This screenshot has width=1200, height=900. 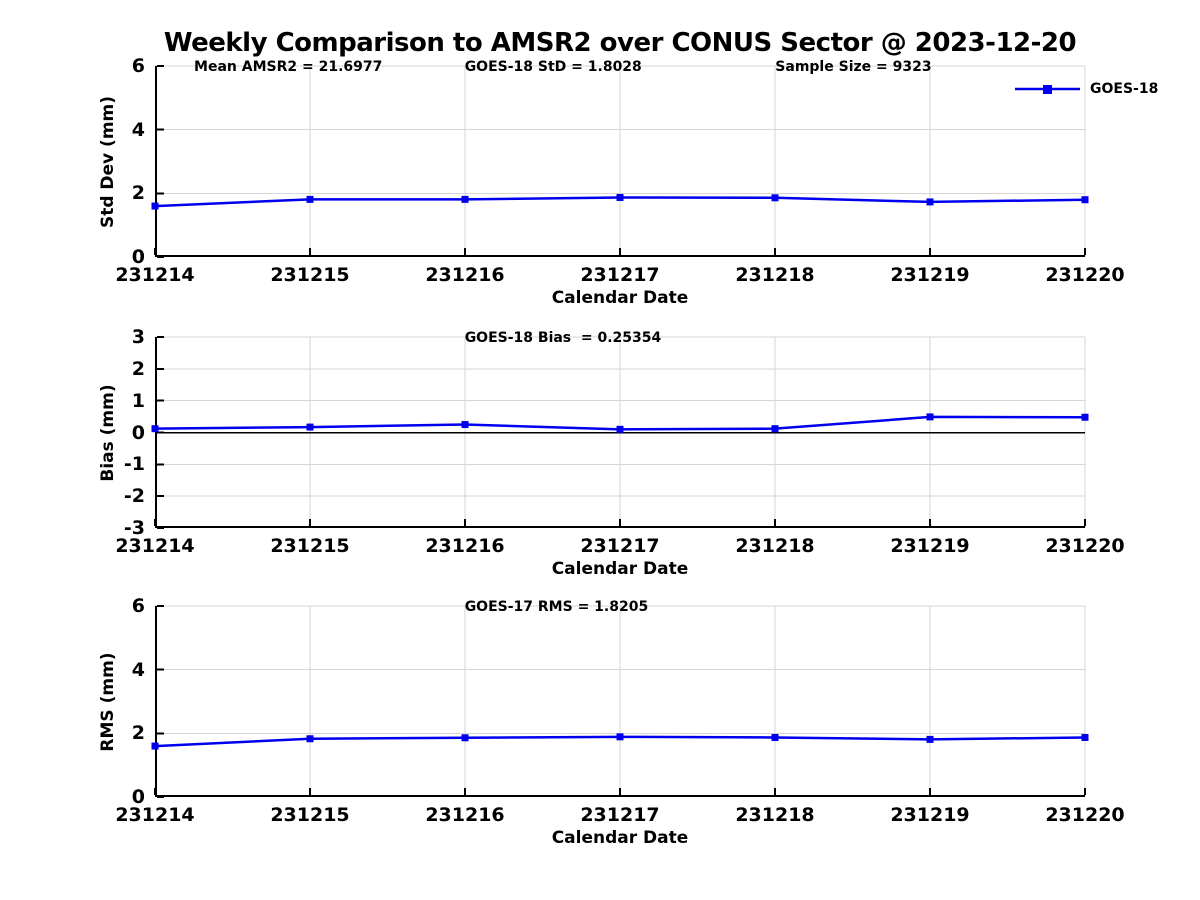 What do you see at coordinates (108, 161) in the screenshot?
I see `y-axis-label-std-dev: Std Dev (mm)` at bounding box center [108, 161].